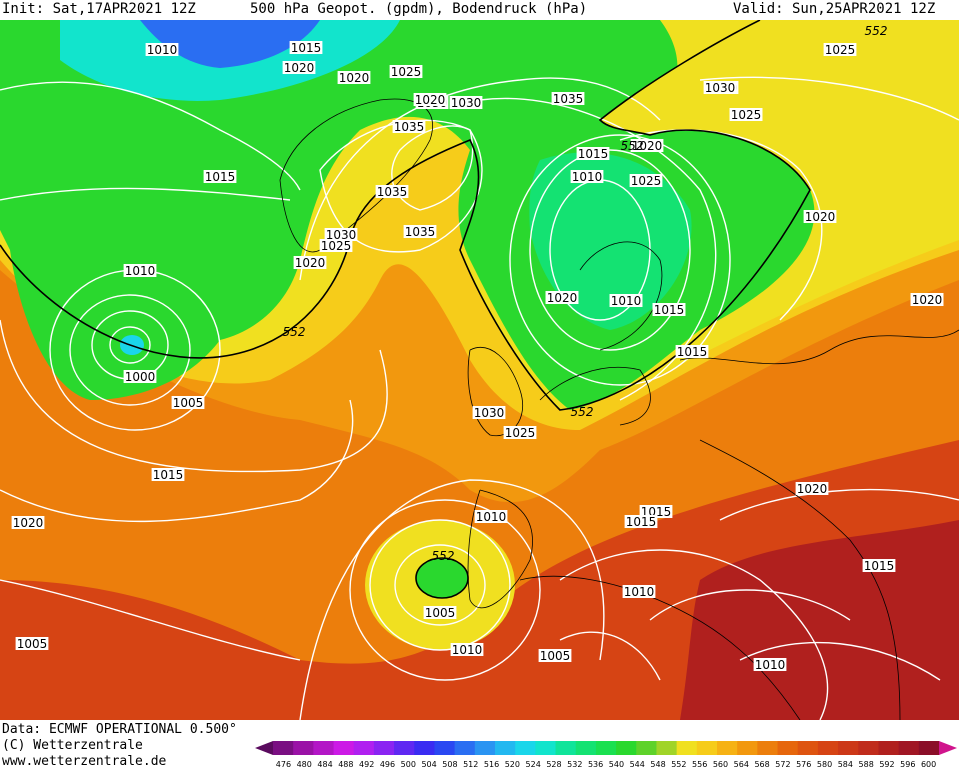  Describe the element at coordinates (345, 764) in the screenshot. I see `legend-tick-label: 488` at that location.